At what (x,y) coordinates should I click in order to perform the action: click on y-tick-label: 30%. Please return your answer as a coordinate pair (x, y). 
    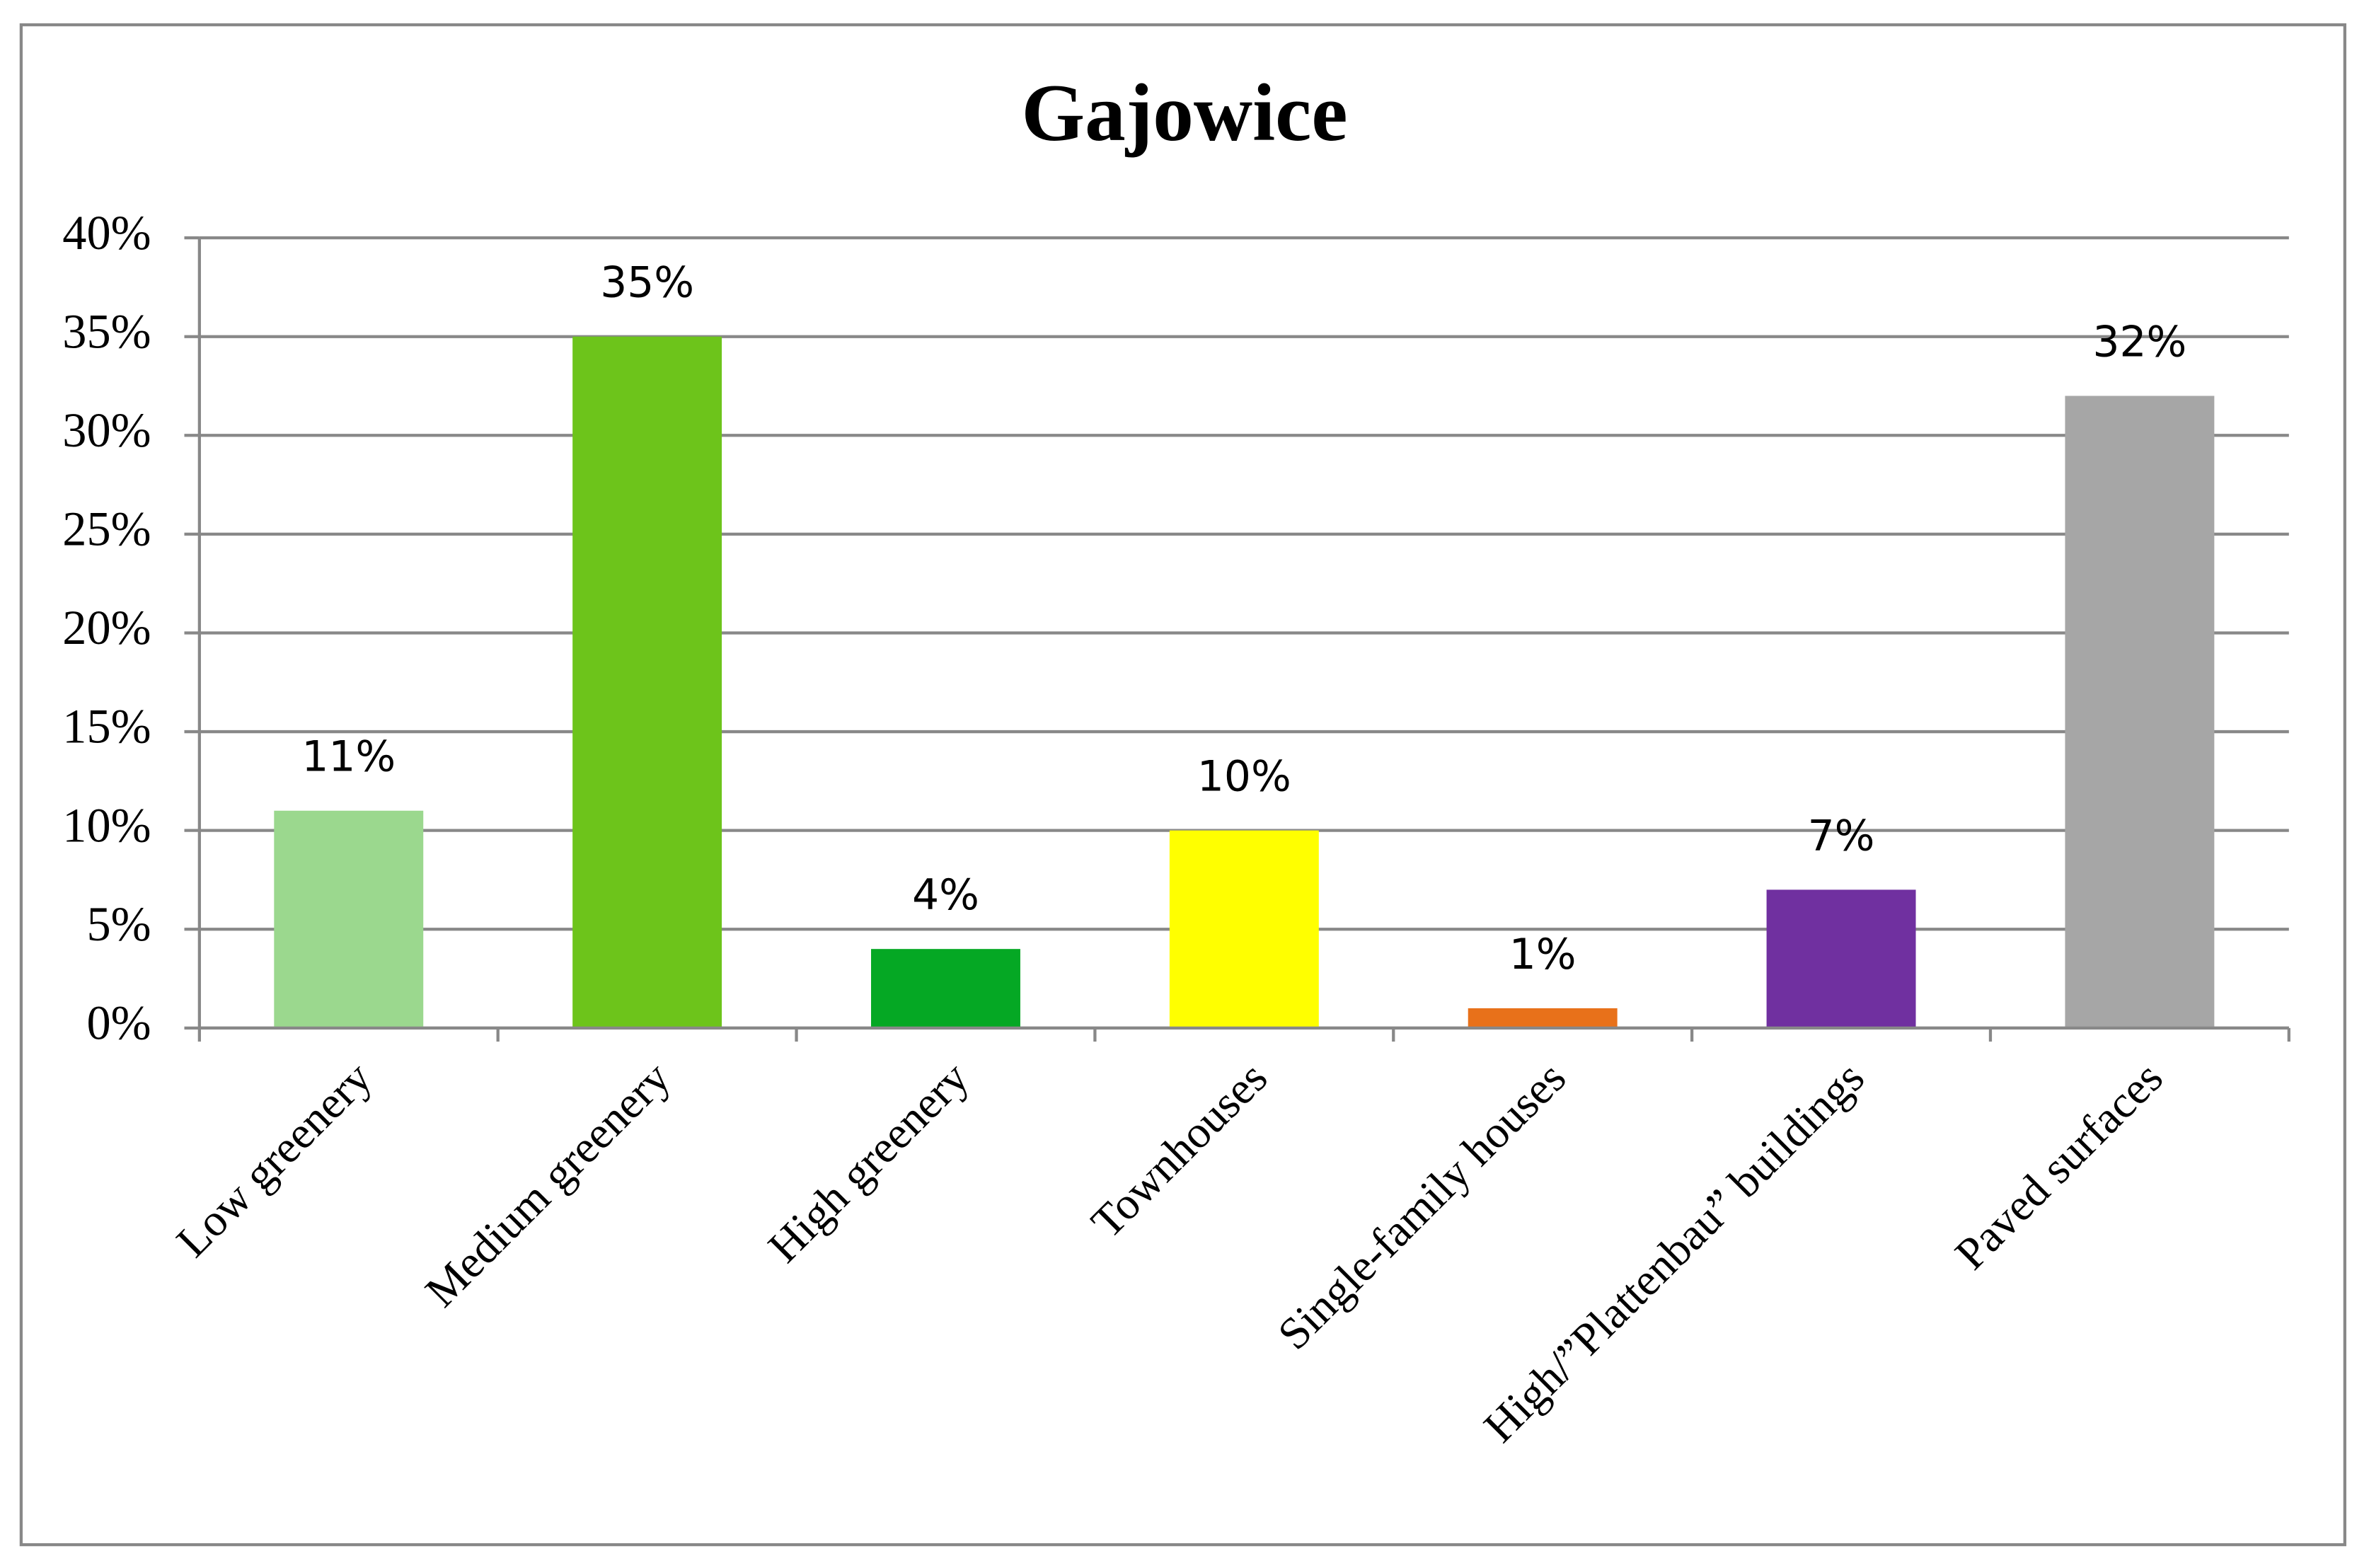
    Looking at the image, I should click on (106, 430).